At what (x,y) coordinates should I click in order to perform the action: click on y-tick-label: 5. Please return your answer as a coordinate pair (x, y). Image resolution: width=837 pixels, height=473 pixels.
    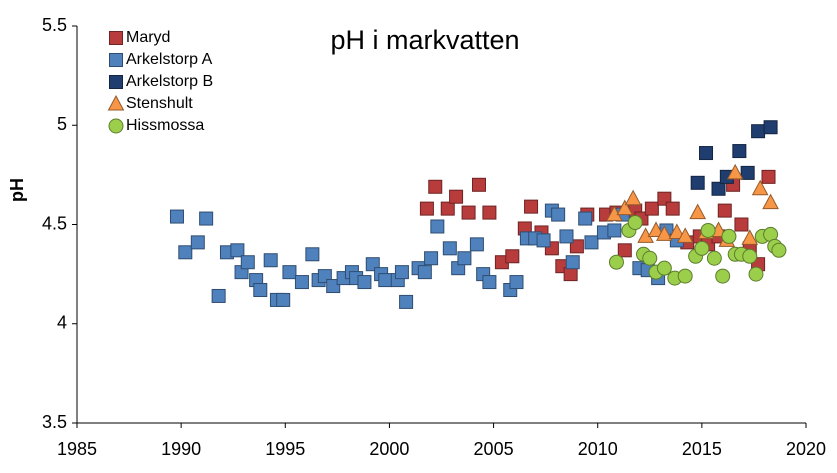
    Looking at the image, I should click on (62, 124).